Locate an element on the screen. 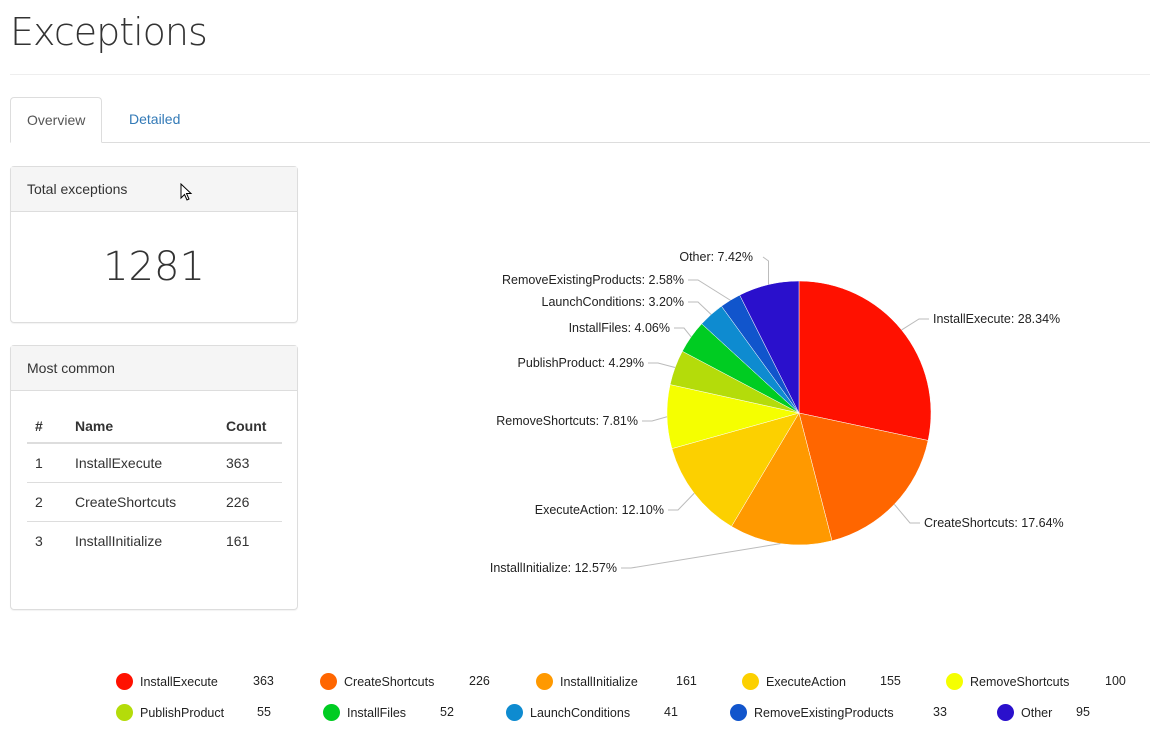  legend-item: LaunchConditions is located at coordinates (568, 712).